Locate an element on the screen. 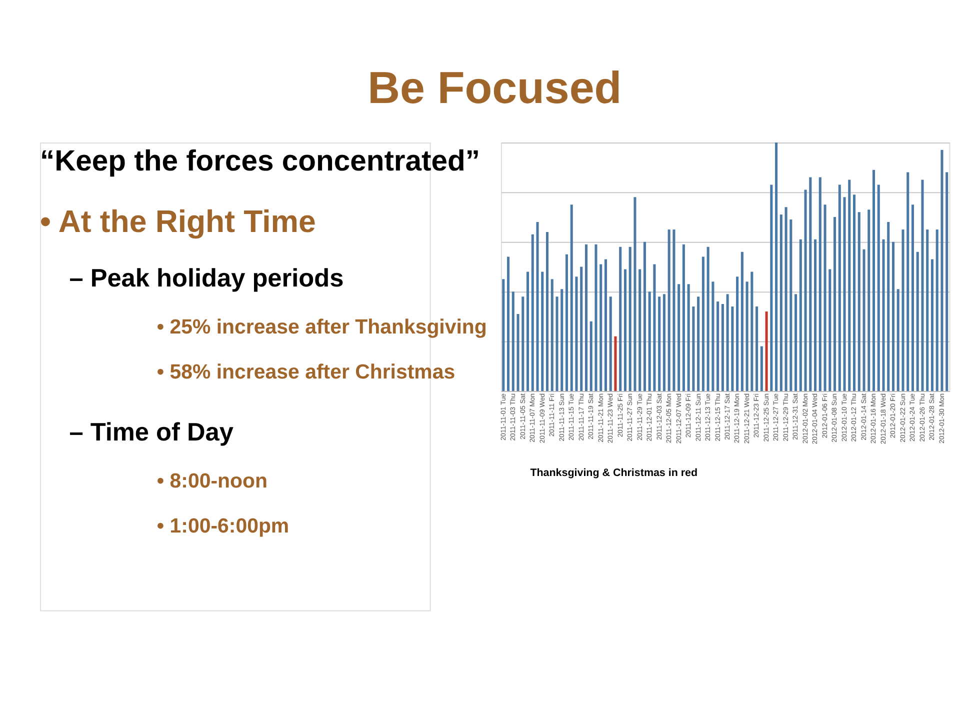 This screenshot has width=960, height=720. text: “Keep the forces concentrated” is located at coordinates (260, 162).